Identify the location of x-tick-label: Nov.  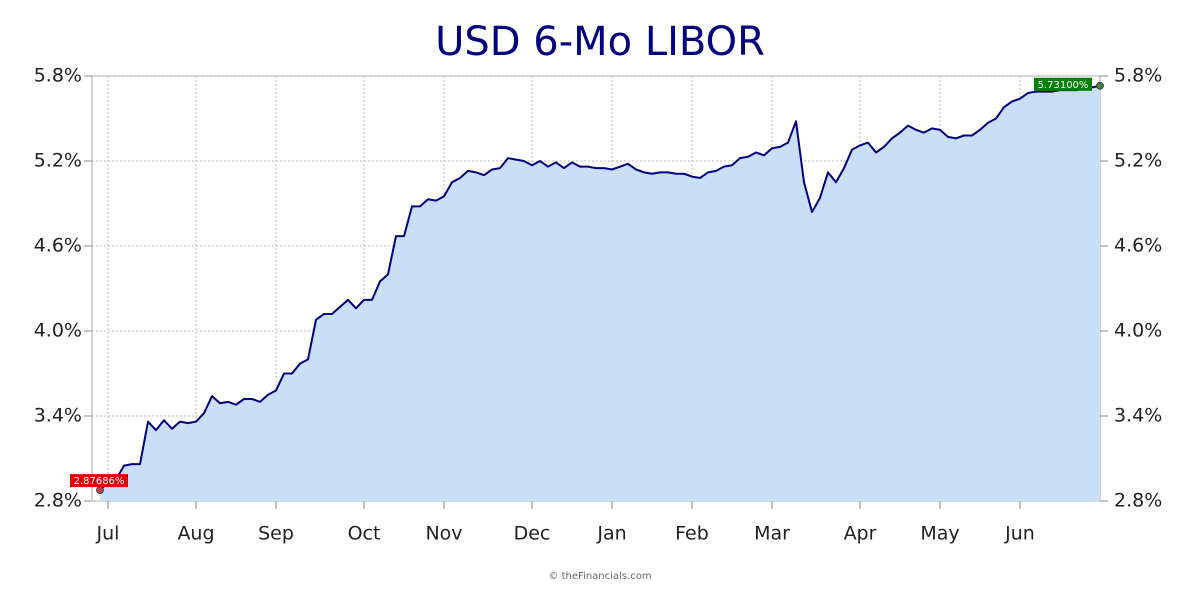
(443, 534).